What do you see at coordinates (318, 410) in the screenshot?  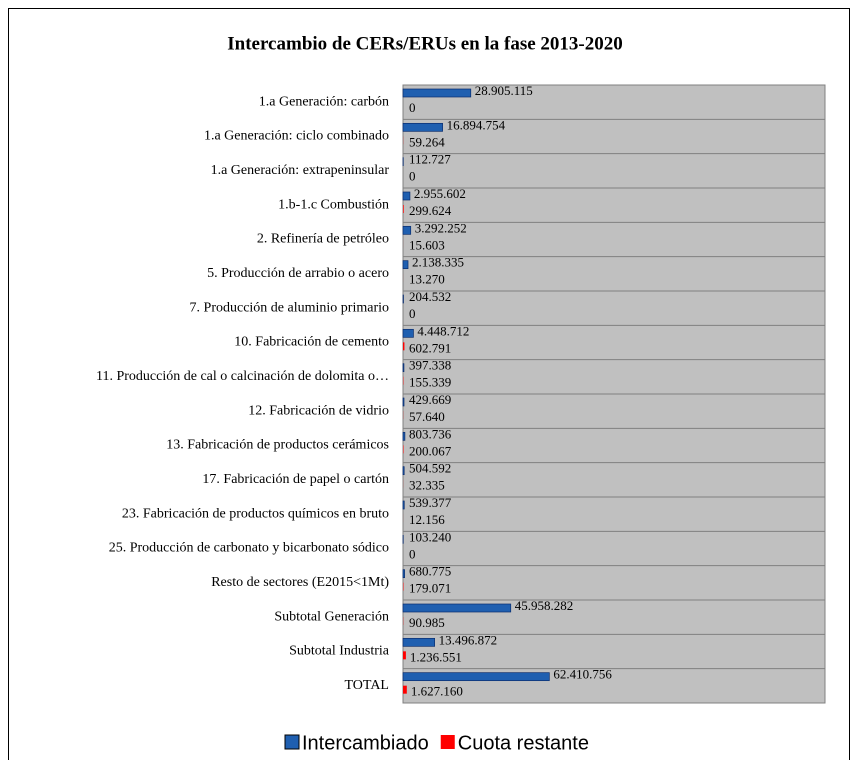 I see `y-tick-label: 12. Fabricación de vidrio` at bounding box center [318, 410].